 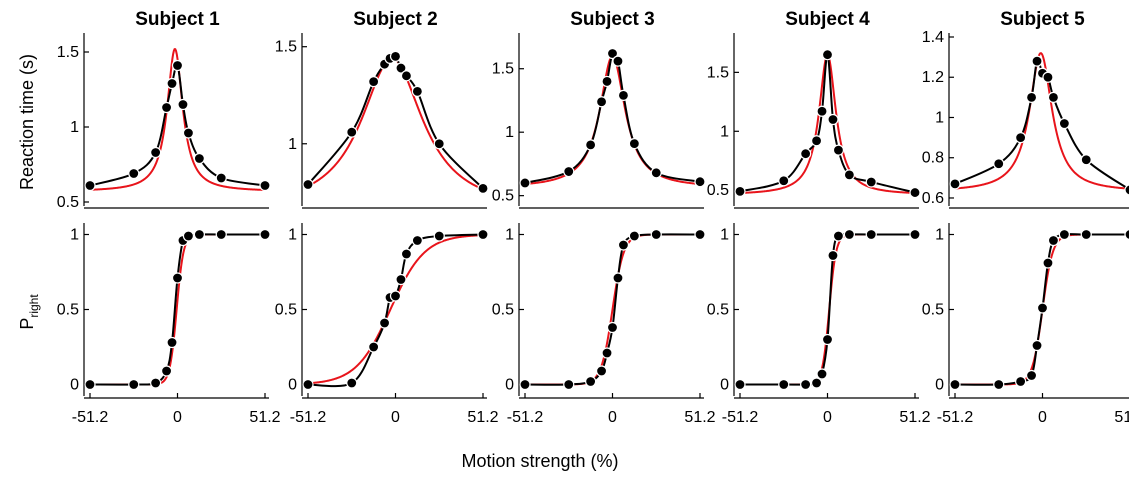 I want to click on p-right-main: P, so click(x=27, y=324).